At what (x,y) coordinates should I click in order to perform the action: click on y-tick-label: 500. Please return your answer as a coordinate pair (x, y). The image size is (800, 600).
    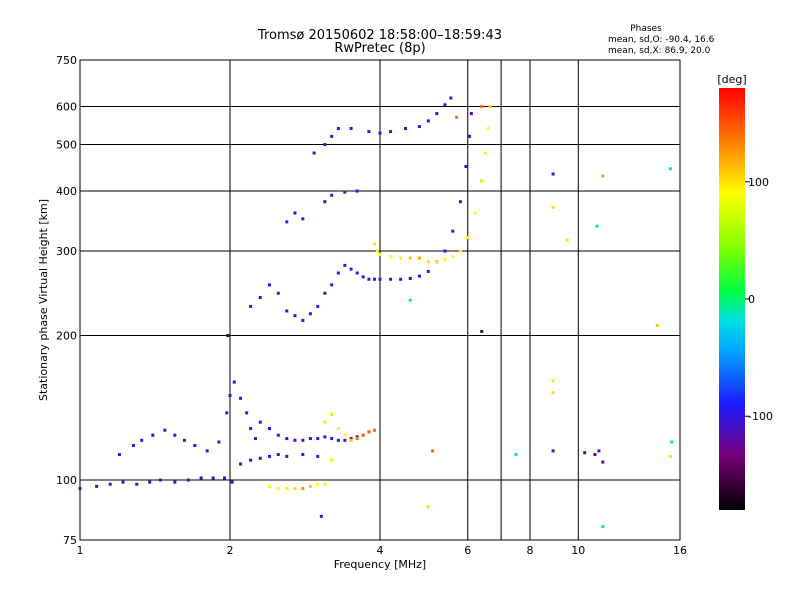
    Looking at the image, I should click on (66, 145).